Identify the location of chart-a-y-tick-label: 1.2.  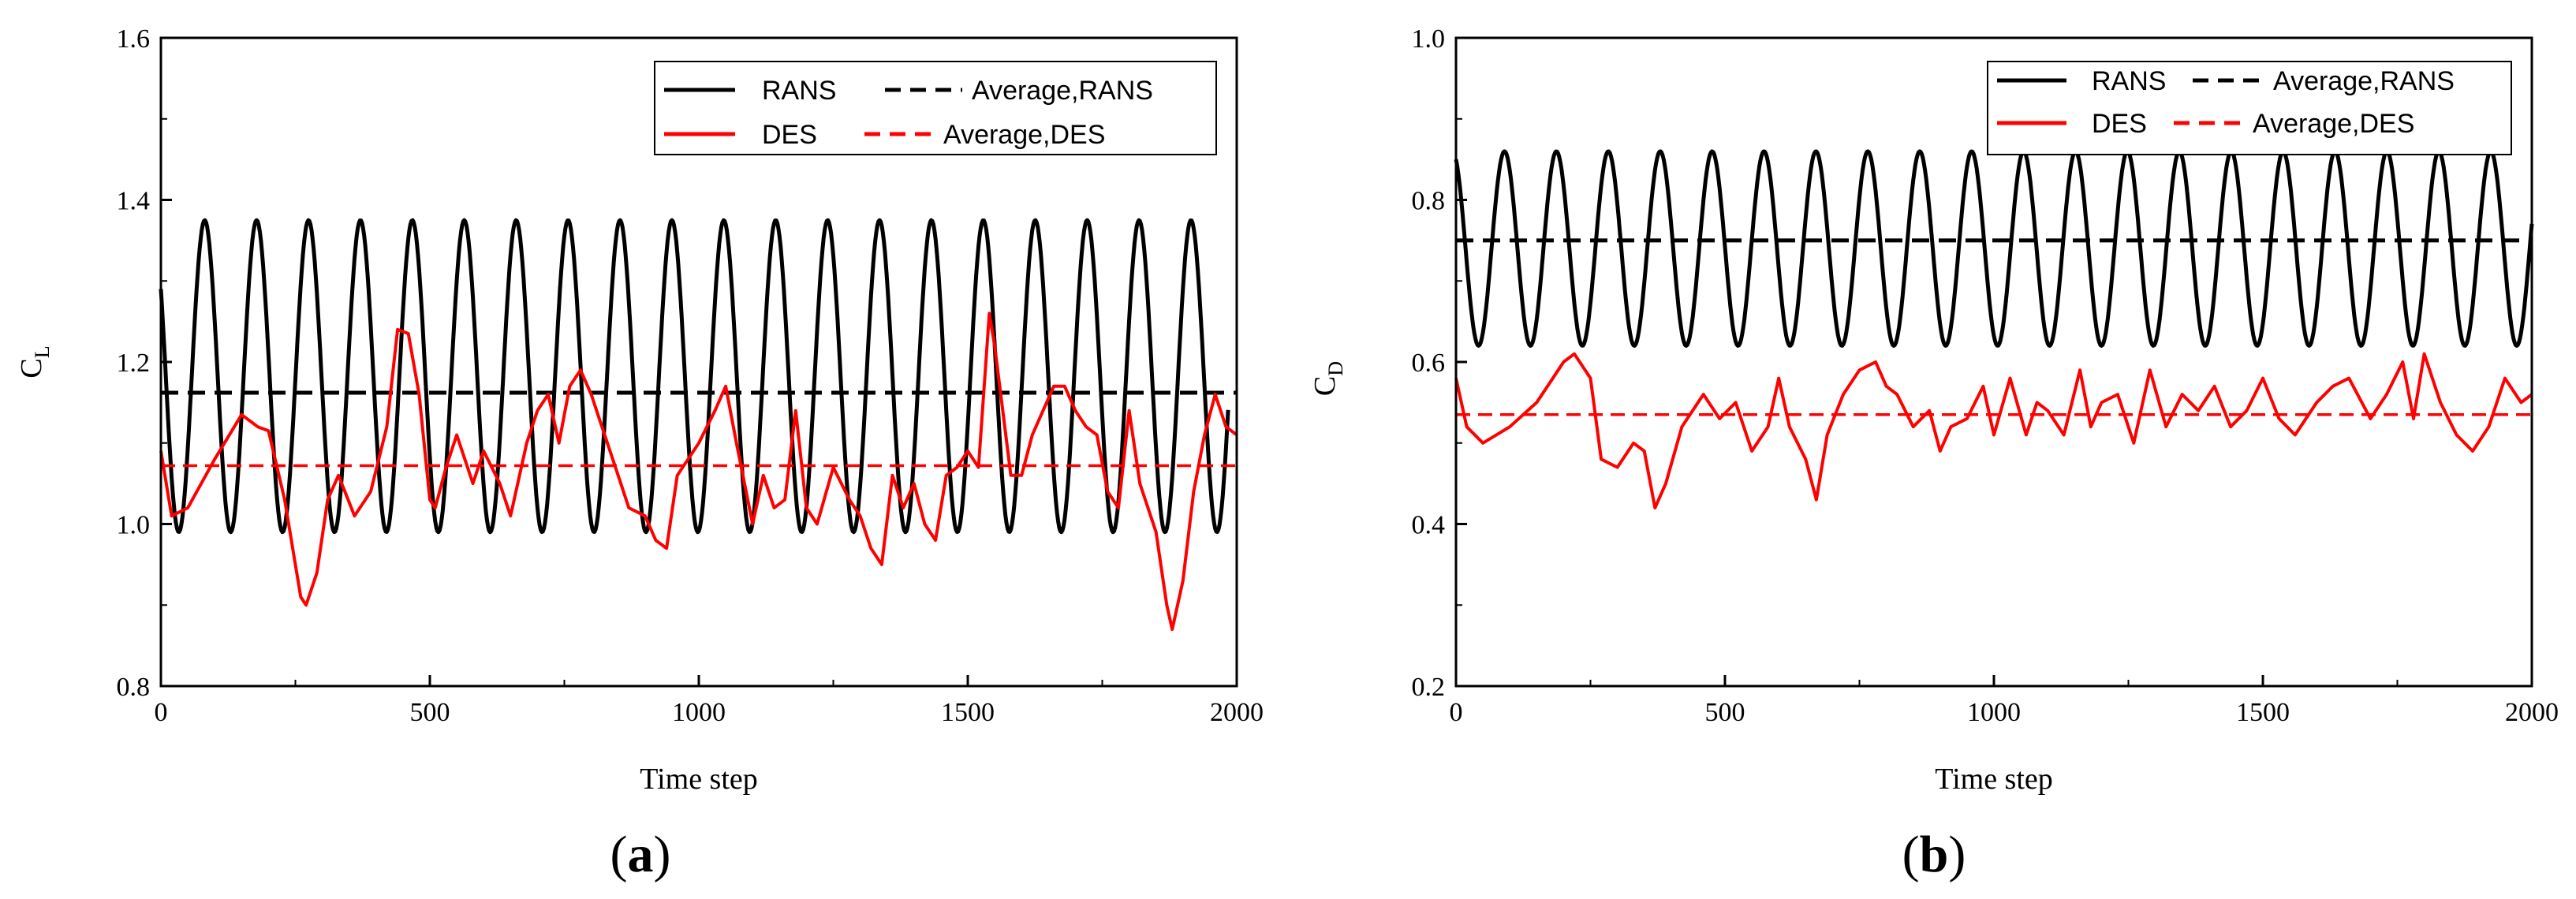
(134, 364).